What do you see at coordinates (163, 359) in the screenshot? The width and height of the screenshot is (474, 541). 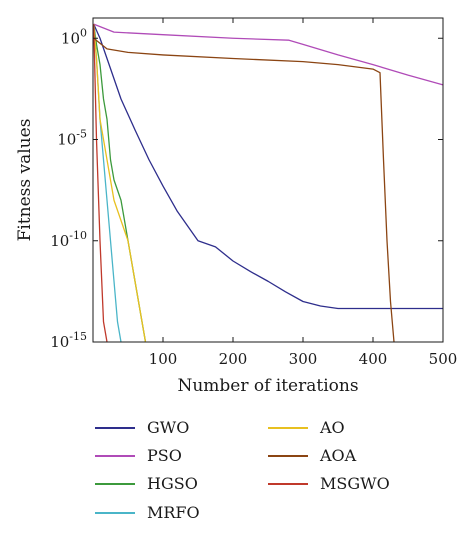 I see `x-tick-label: 100` at bounding box center [163, 359].